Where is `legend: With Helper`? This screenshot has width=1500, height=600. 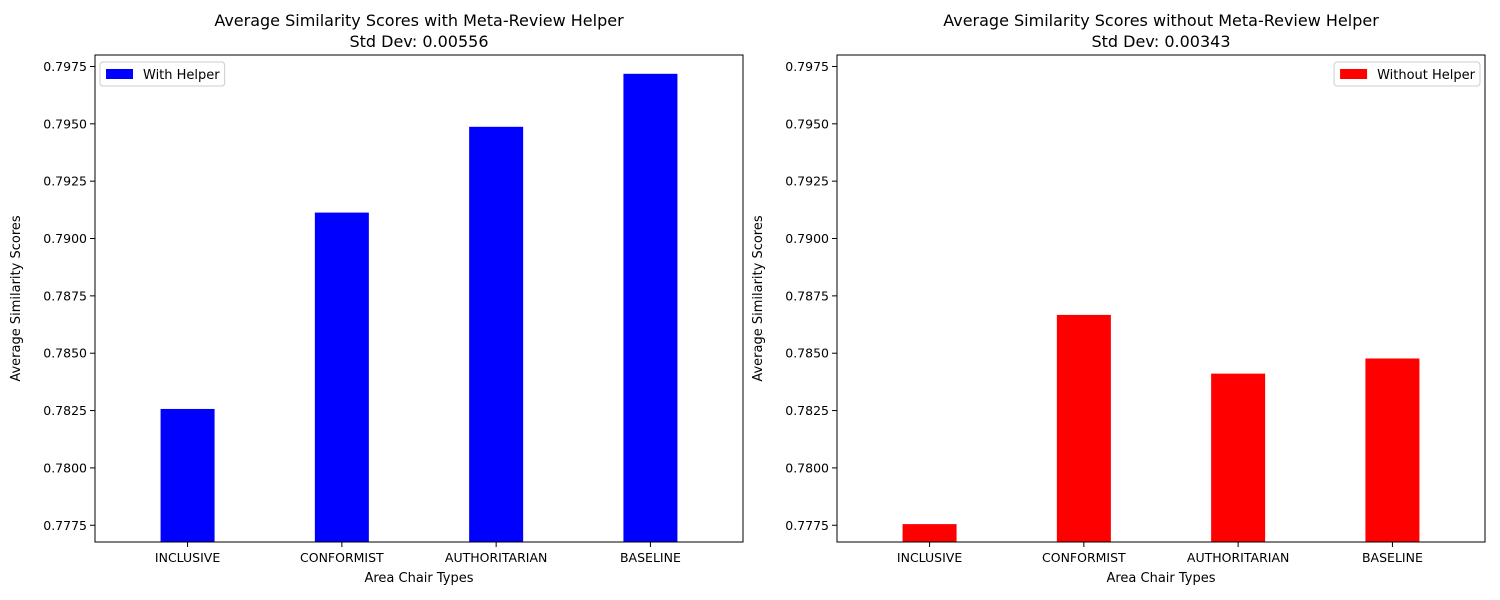
legend: With Helper is located at coordinates (162, 74).